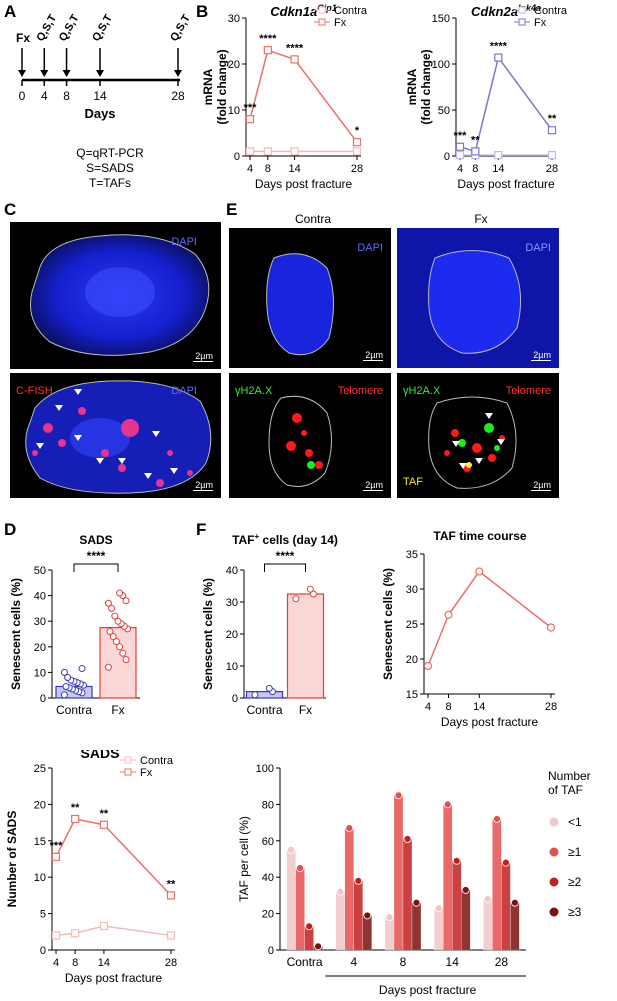  What do you see at coordinates (444, 111) in the screenshot?
I see `y-tick-label: 50` at bounding box center [444, 111].